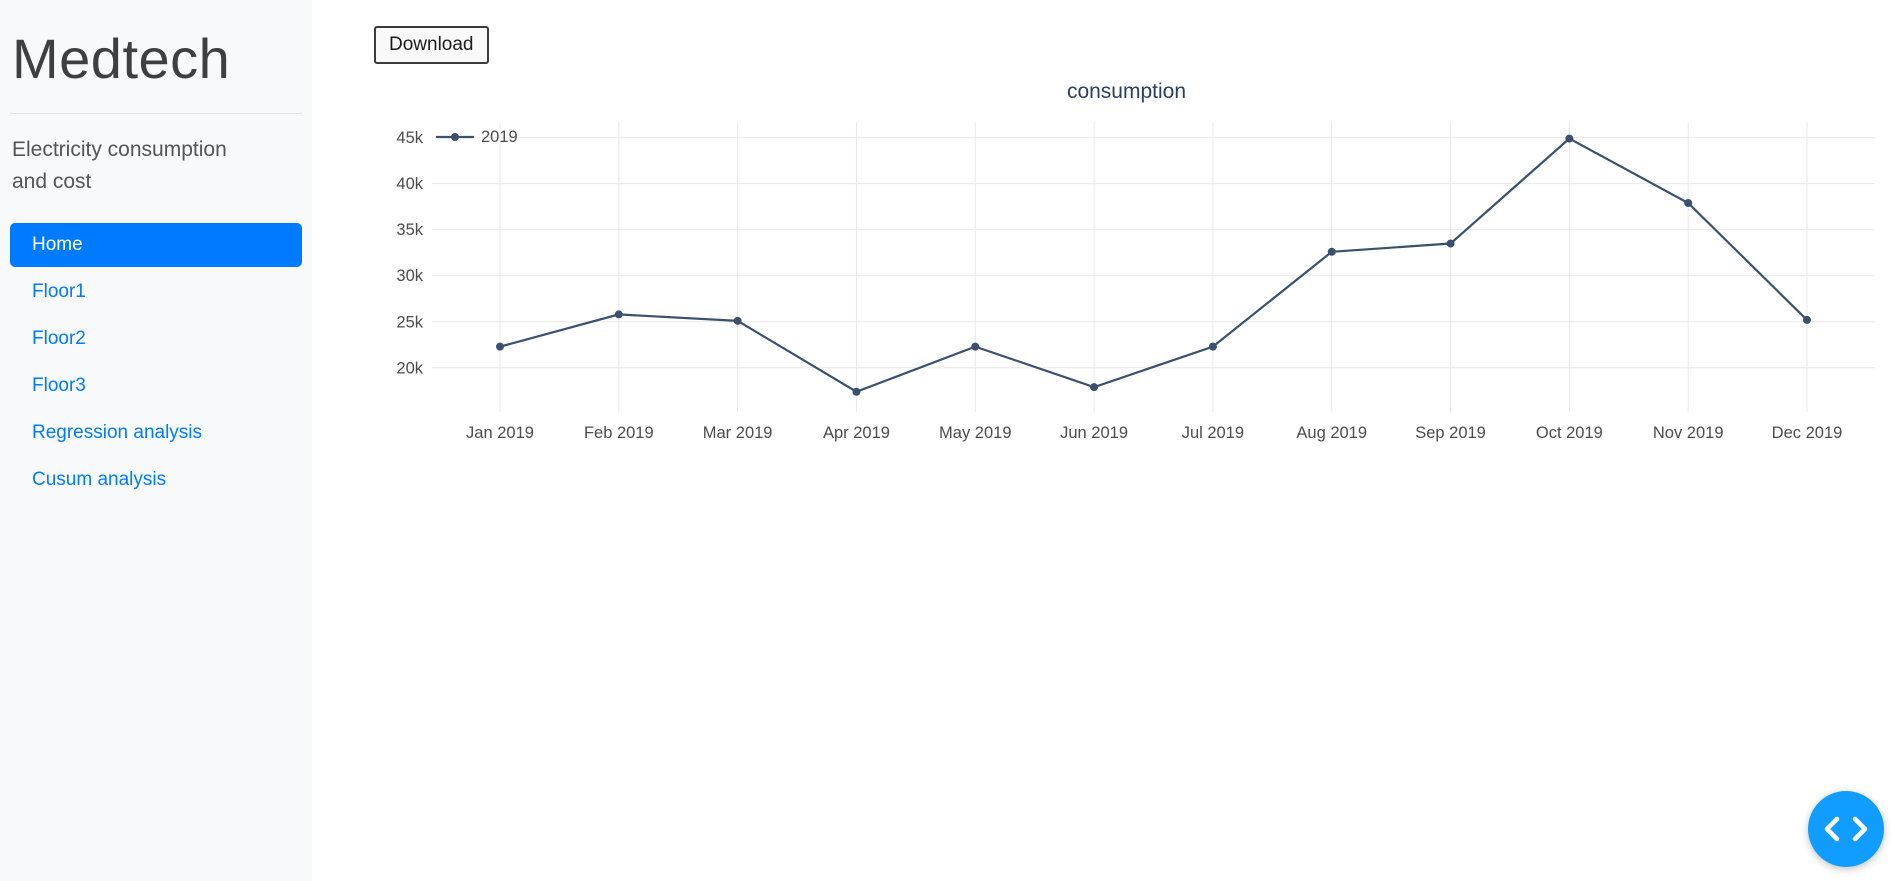  I want to click on svg-text: May 2019, so click(975, 433).